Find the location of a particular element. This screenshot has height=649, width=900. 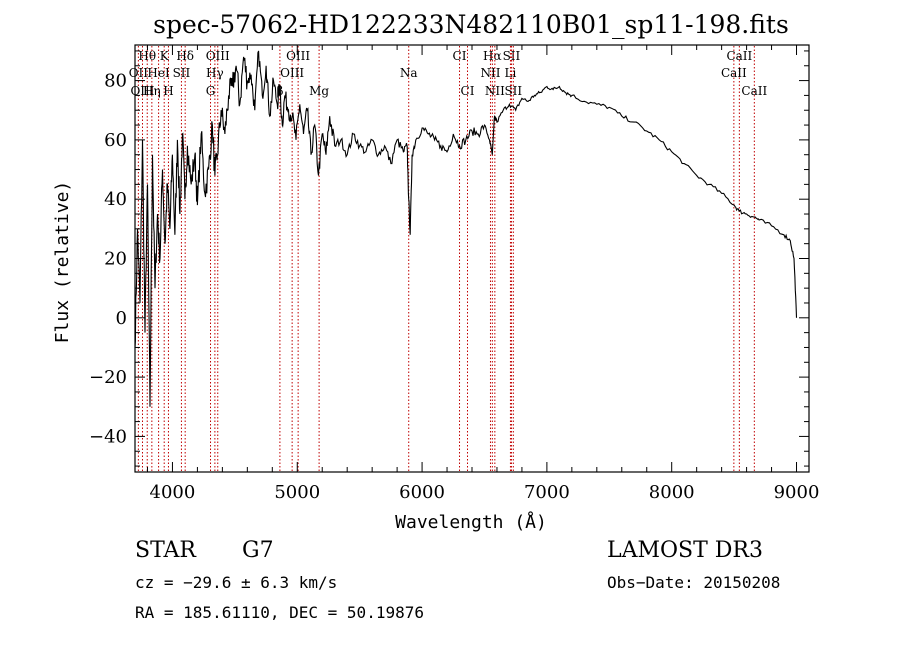

obs-date: Obs−Date: 20150208 is located at coordinates (694, 582).